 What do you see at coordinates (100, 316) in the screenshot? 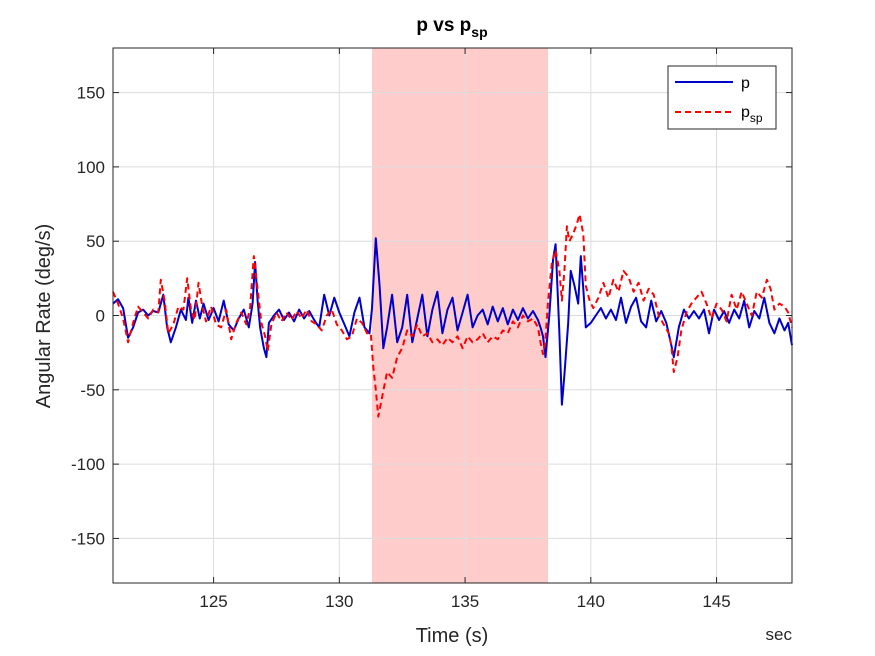
I see `y-tick-label: 0` at bounding box center [100, 316].